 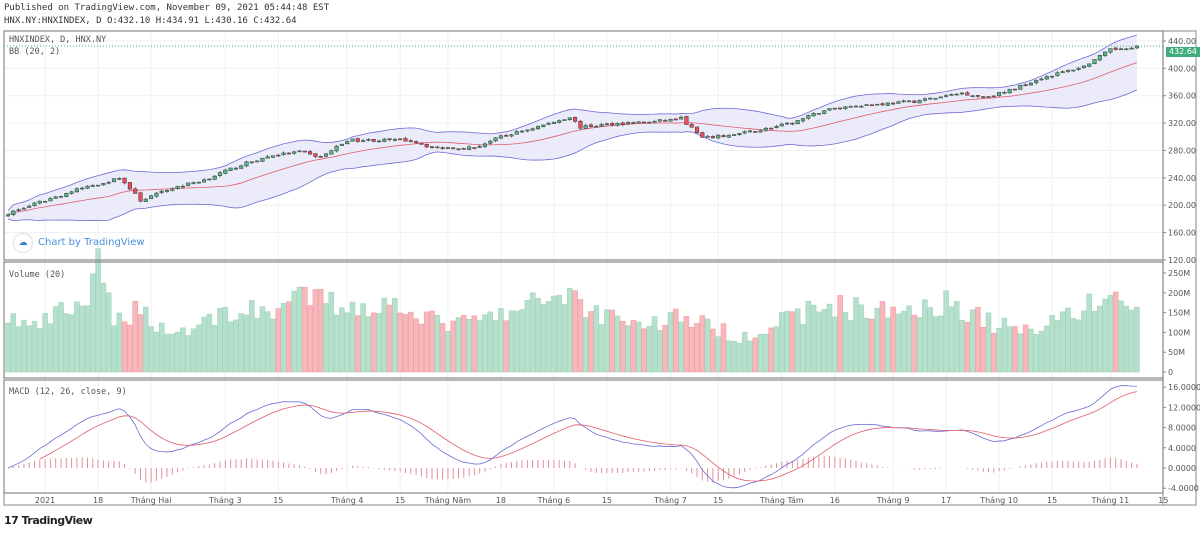 What do you see at coordinates (45, 500) in the screenshot?
I see `time-tick-label: 2021` at bounding box center [45, 500].